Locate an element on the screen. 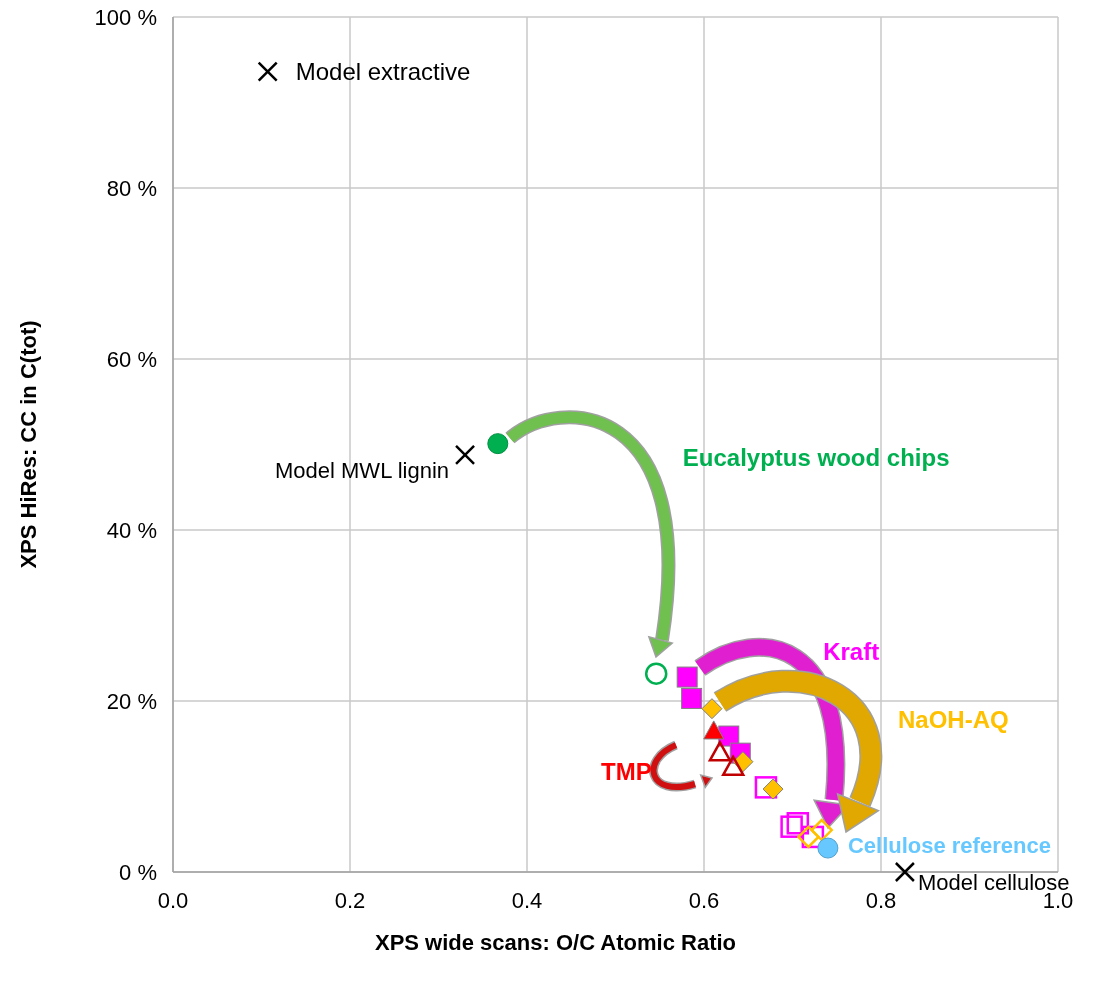  series-label: Cellulose reference is located at coordinates (949, 846).